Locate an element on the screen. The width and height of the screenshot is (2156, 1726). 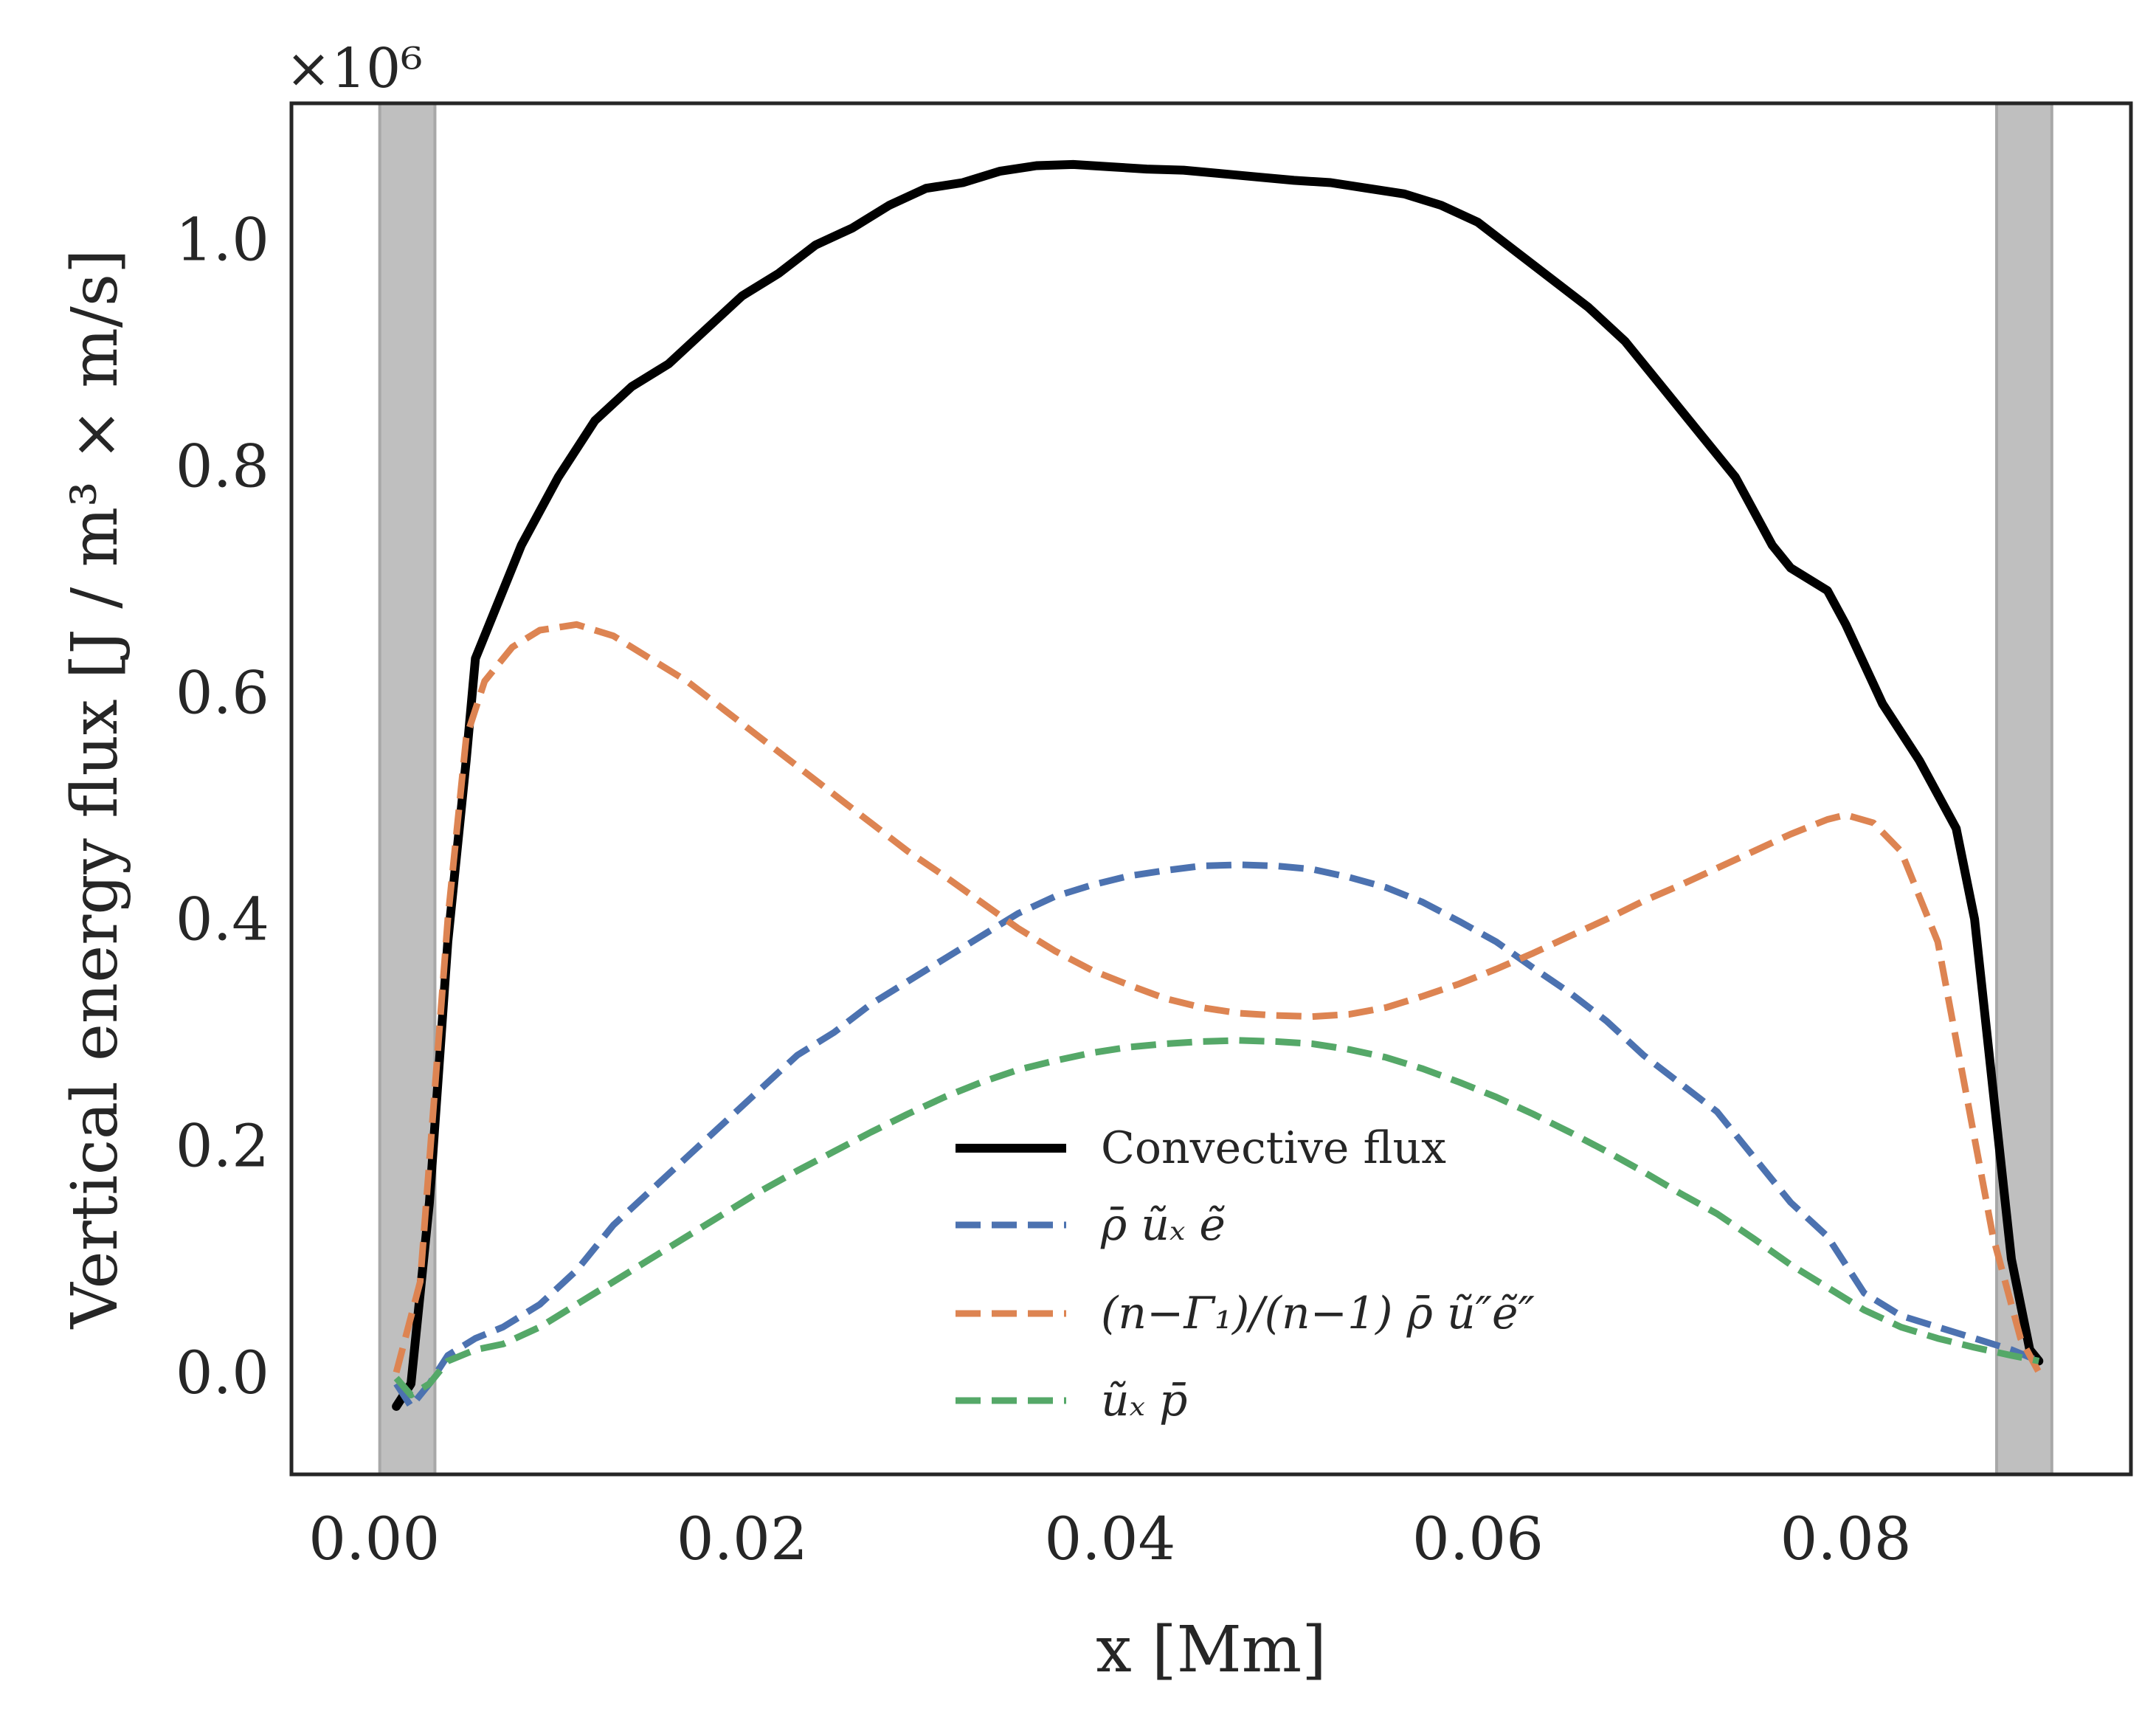
y-axis-label: Vertical energy flux [J / m³ × m/s] is located at coordinates (95, 789).